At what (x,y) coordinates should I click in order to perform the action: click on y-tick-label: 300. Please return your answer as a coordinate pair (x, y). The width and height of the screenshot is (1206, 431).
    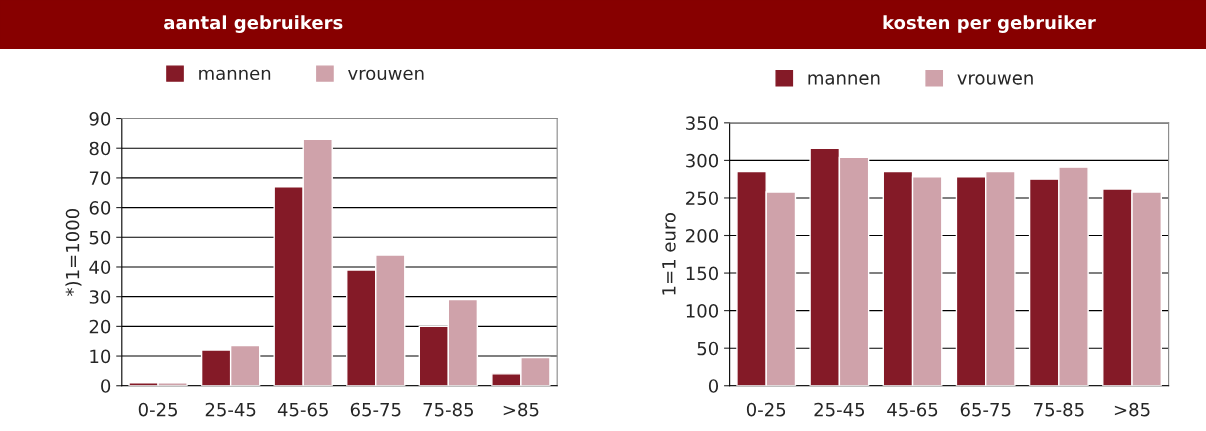
    Looking at the image, I should click on (702, 160).